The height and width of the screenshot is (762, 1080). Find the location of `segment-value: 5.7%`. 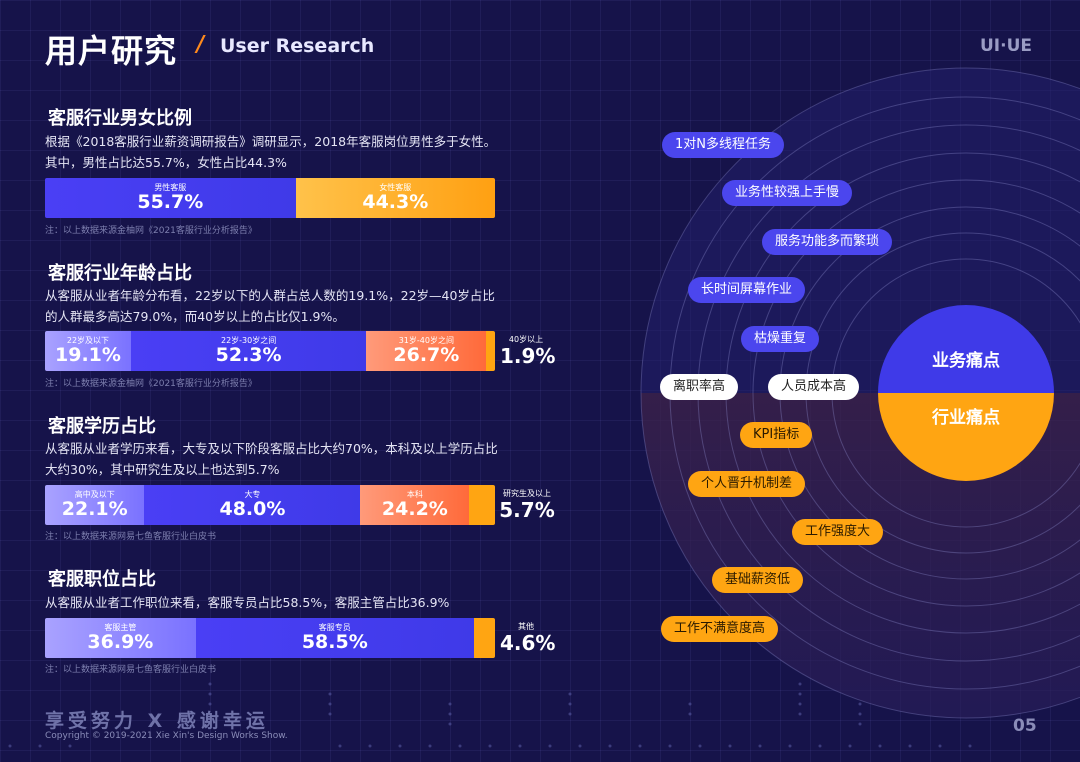

segment-value: 5.7% is located at coordinates (527, 510).